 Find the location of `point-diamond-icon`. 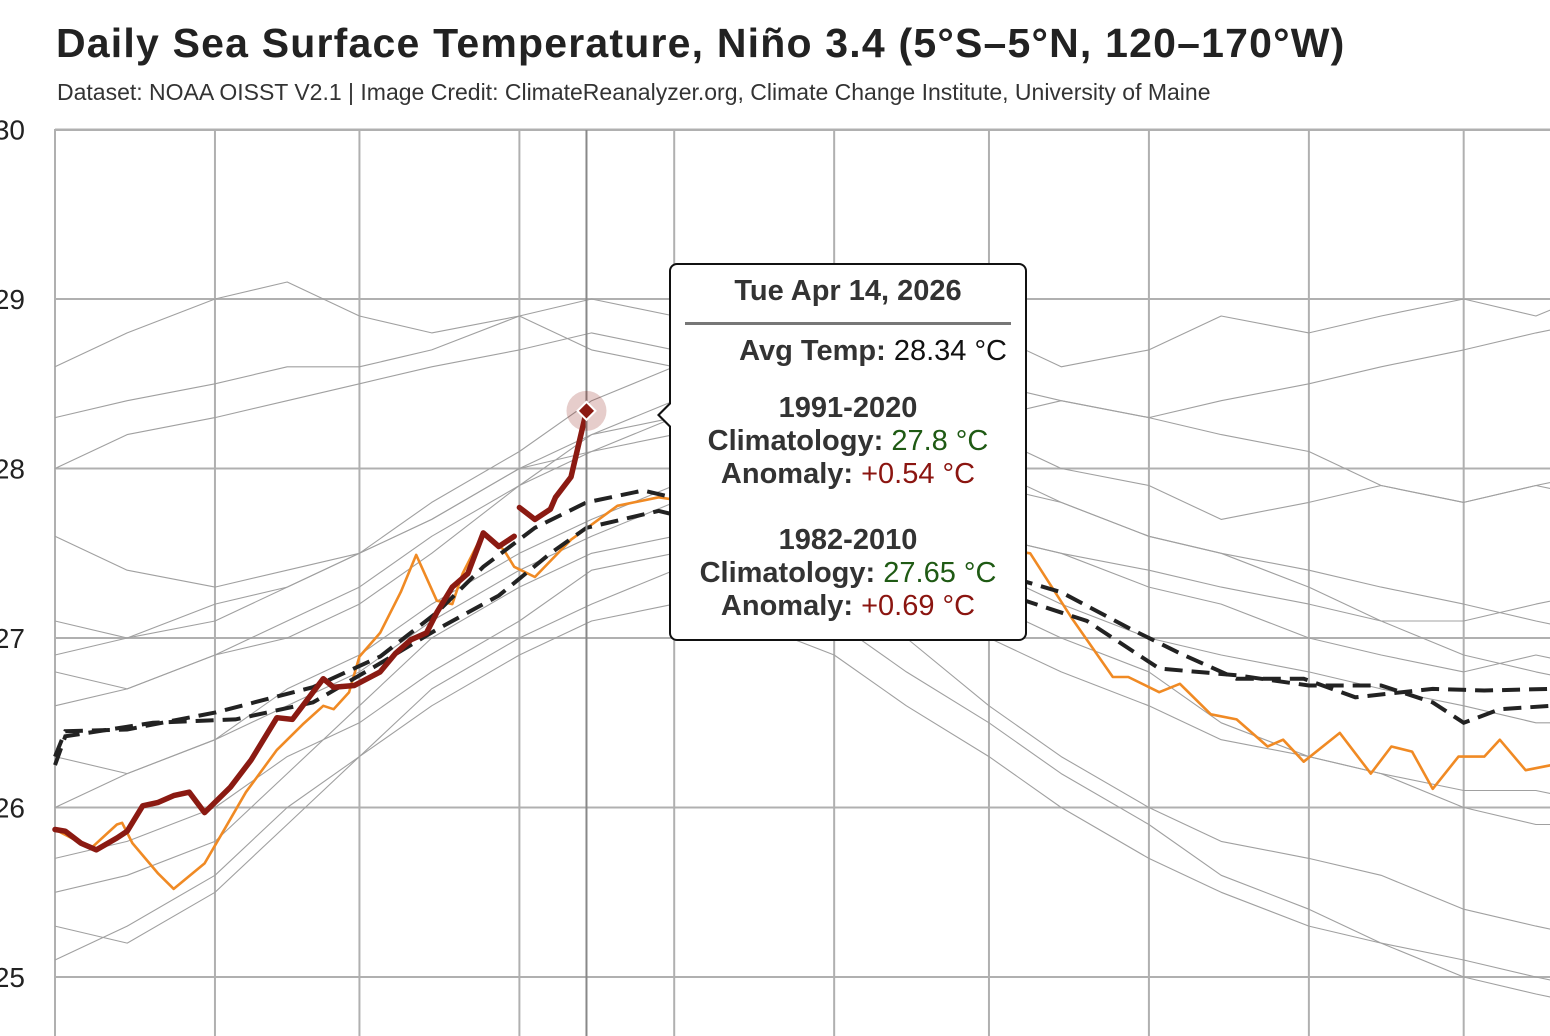

point-diamond-icon is located at coordinates (586, 411).